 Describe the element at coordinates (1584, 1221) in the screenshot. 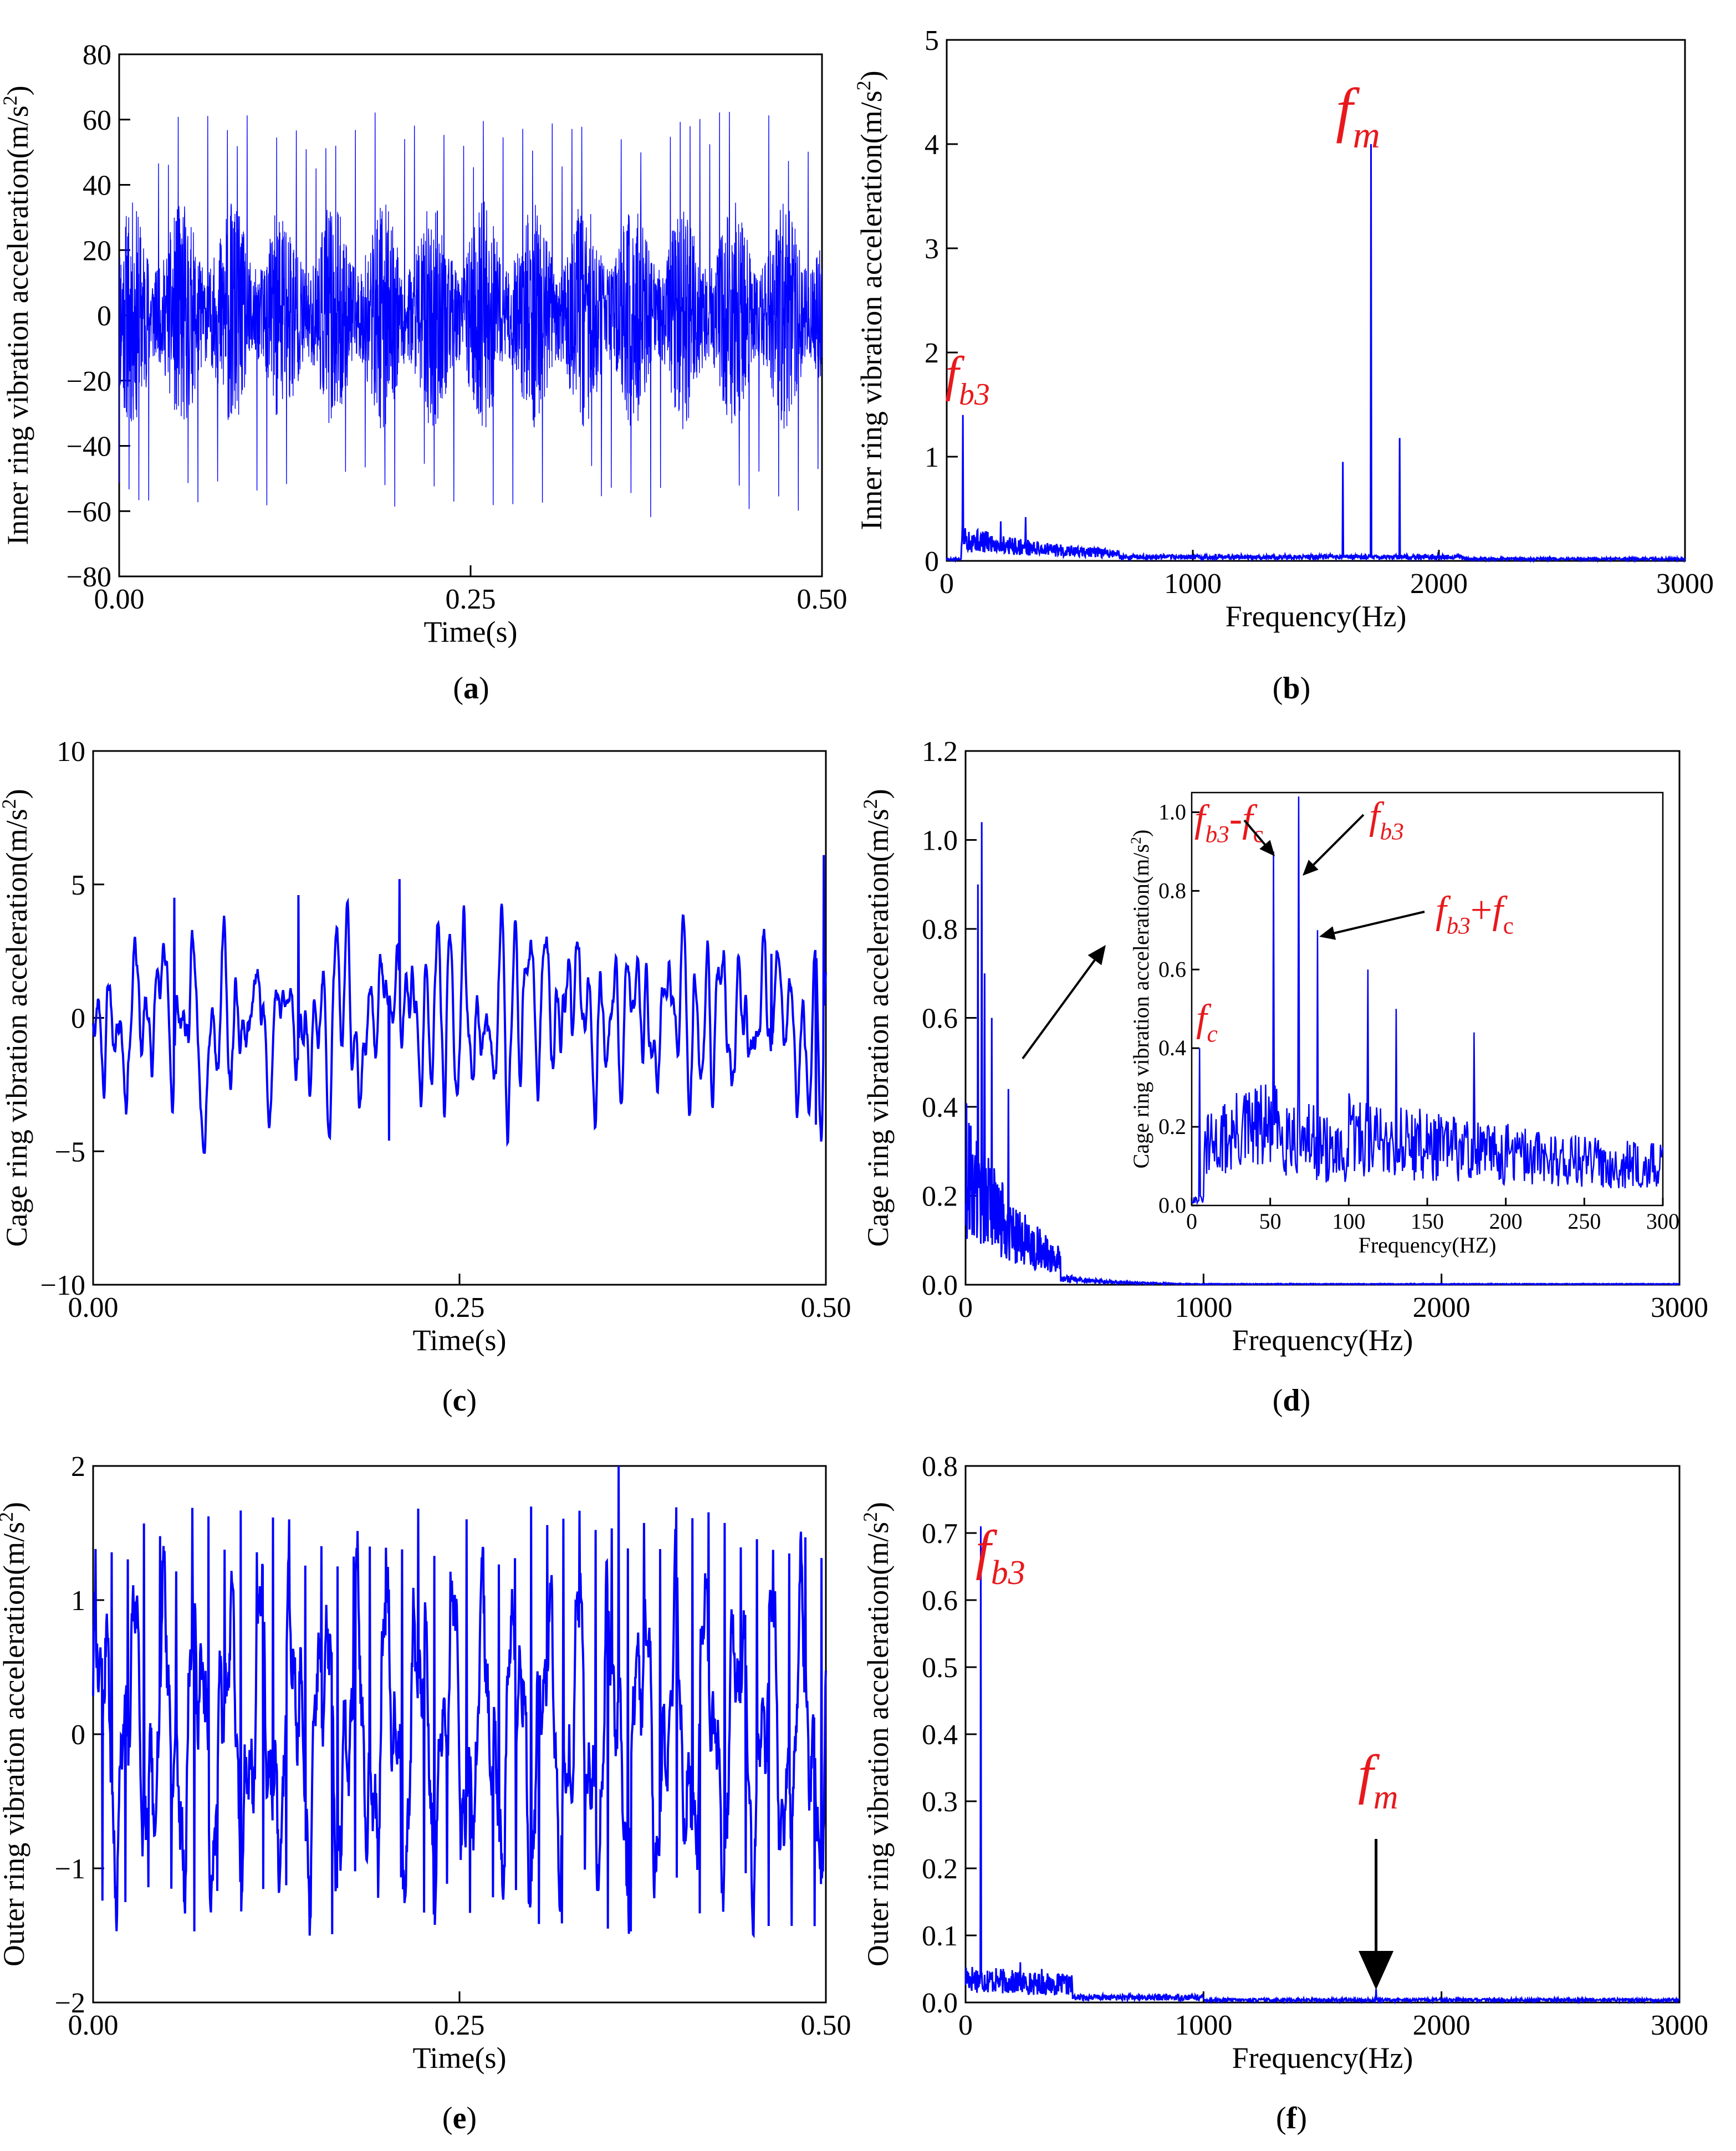

I see `x-tick-label: 250` at that location.